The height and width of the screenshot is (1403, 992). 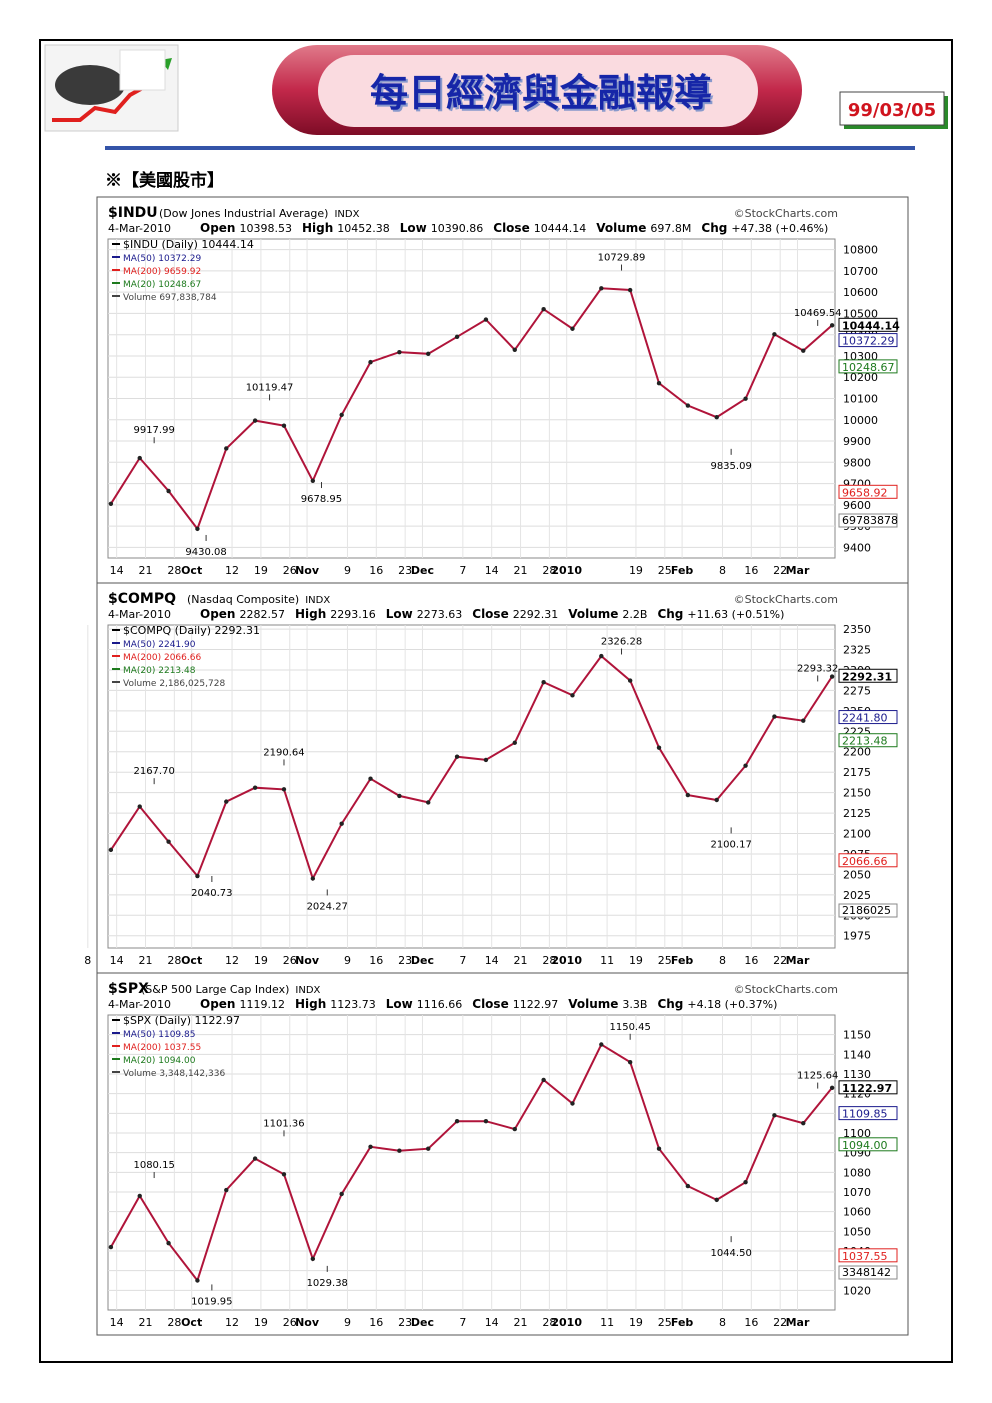 What do you see at coordinates (730, 844) in the screenshot?
I see `annotation: 2100.17` at bounding box center [730, 844].